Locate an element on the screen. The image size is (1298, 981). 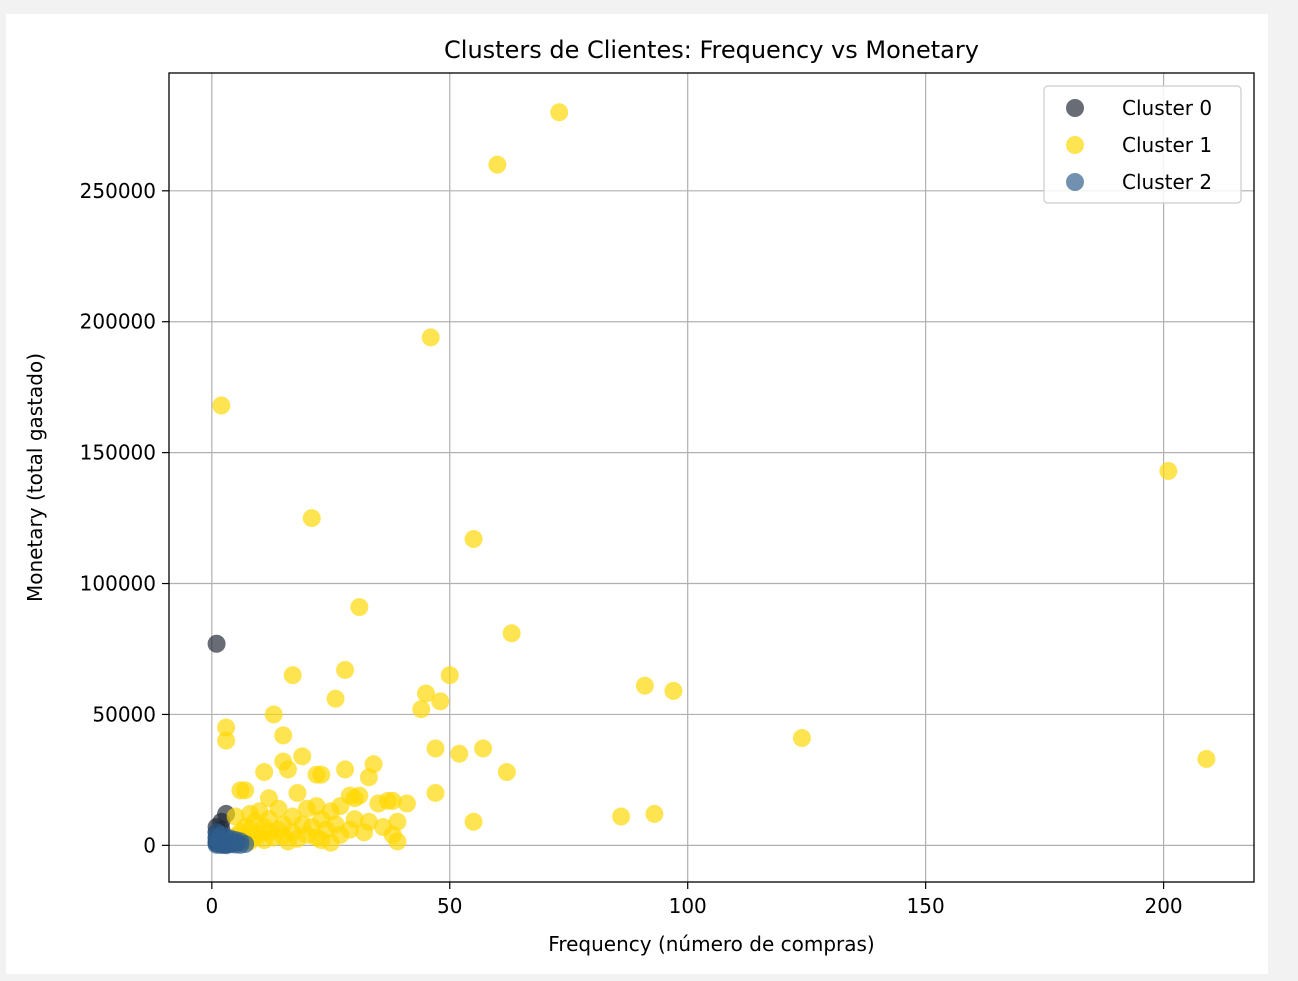
legend-label: Cluster 2 is located at coordinates (1167, 182).